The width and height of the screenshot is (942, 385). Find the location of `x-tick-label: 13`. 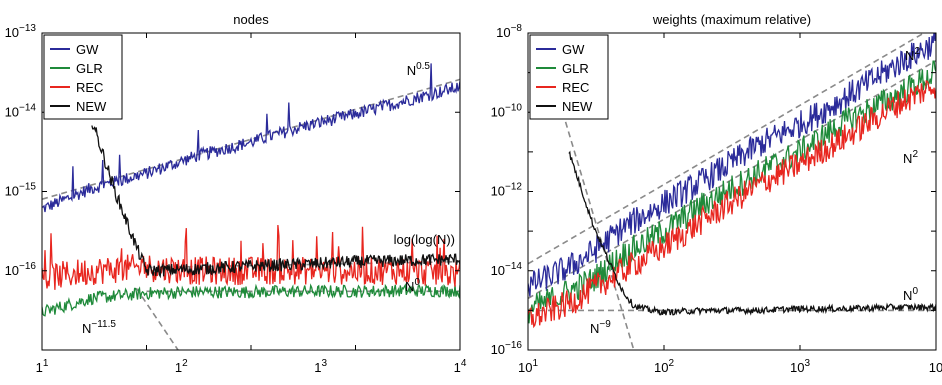

x-tick-label: 13 is located at coordinates (320, 366).